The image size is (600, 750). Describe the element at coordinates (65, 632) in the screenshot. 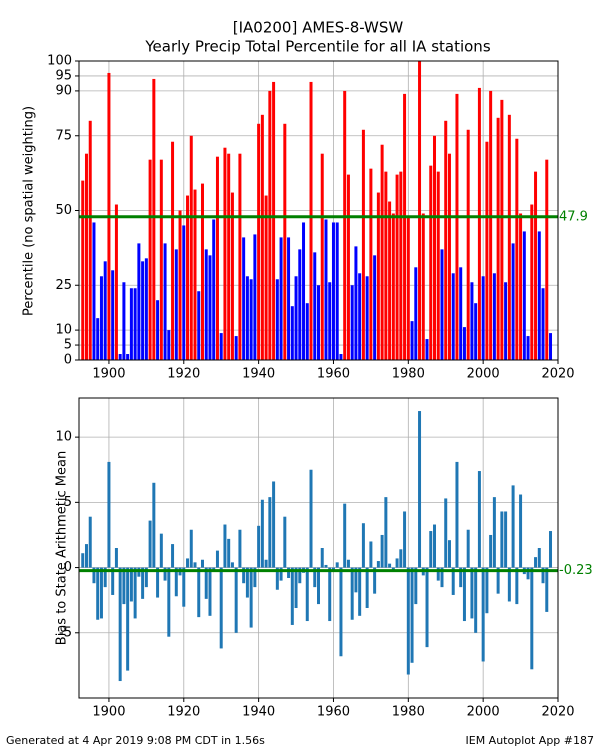

I see `y-tick-label: -5` at that location.